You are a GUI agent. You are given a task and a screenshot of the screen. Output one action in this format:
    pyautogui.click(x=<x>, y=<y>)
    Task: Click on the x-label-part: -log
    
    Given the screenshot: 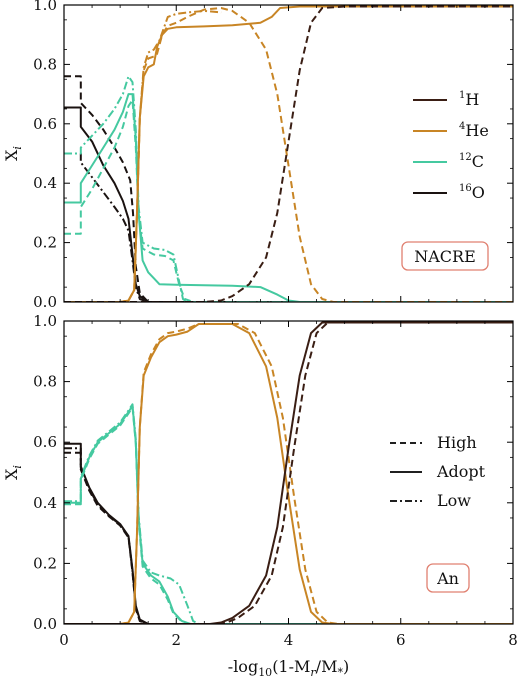 What is the action you would take?
    pyautogui.click(x=243, y=666)
    